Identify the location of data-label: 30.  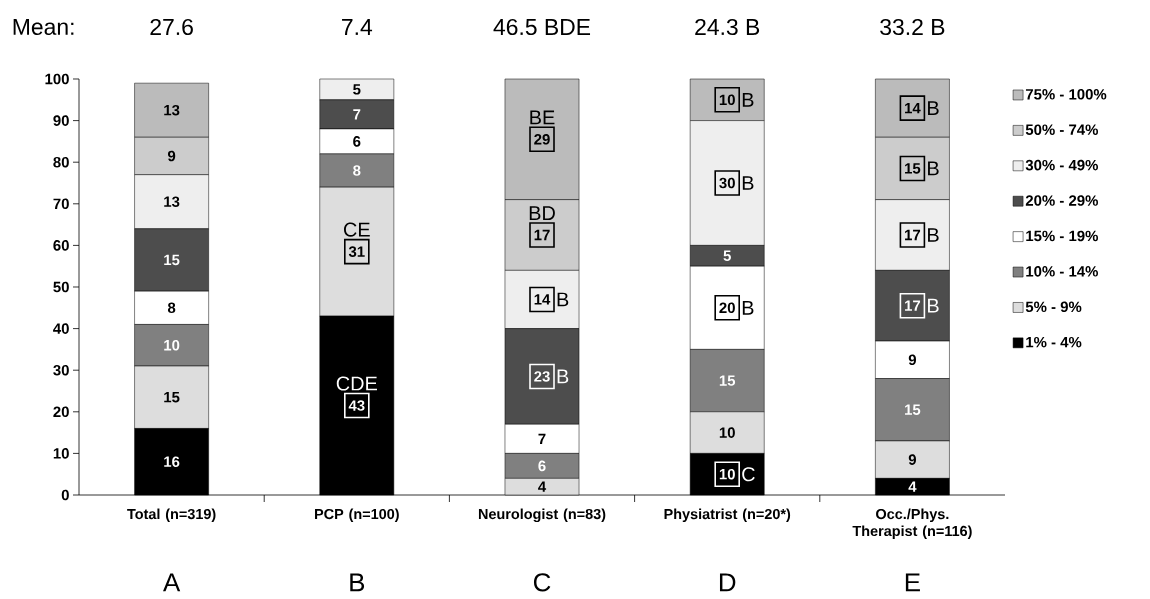
(727, 183).